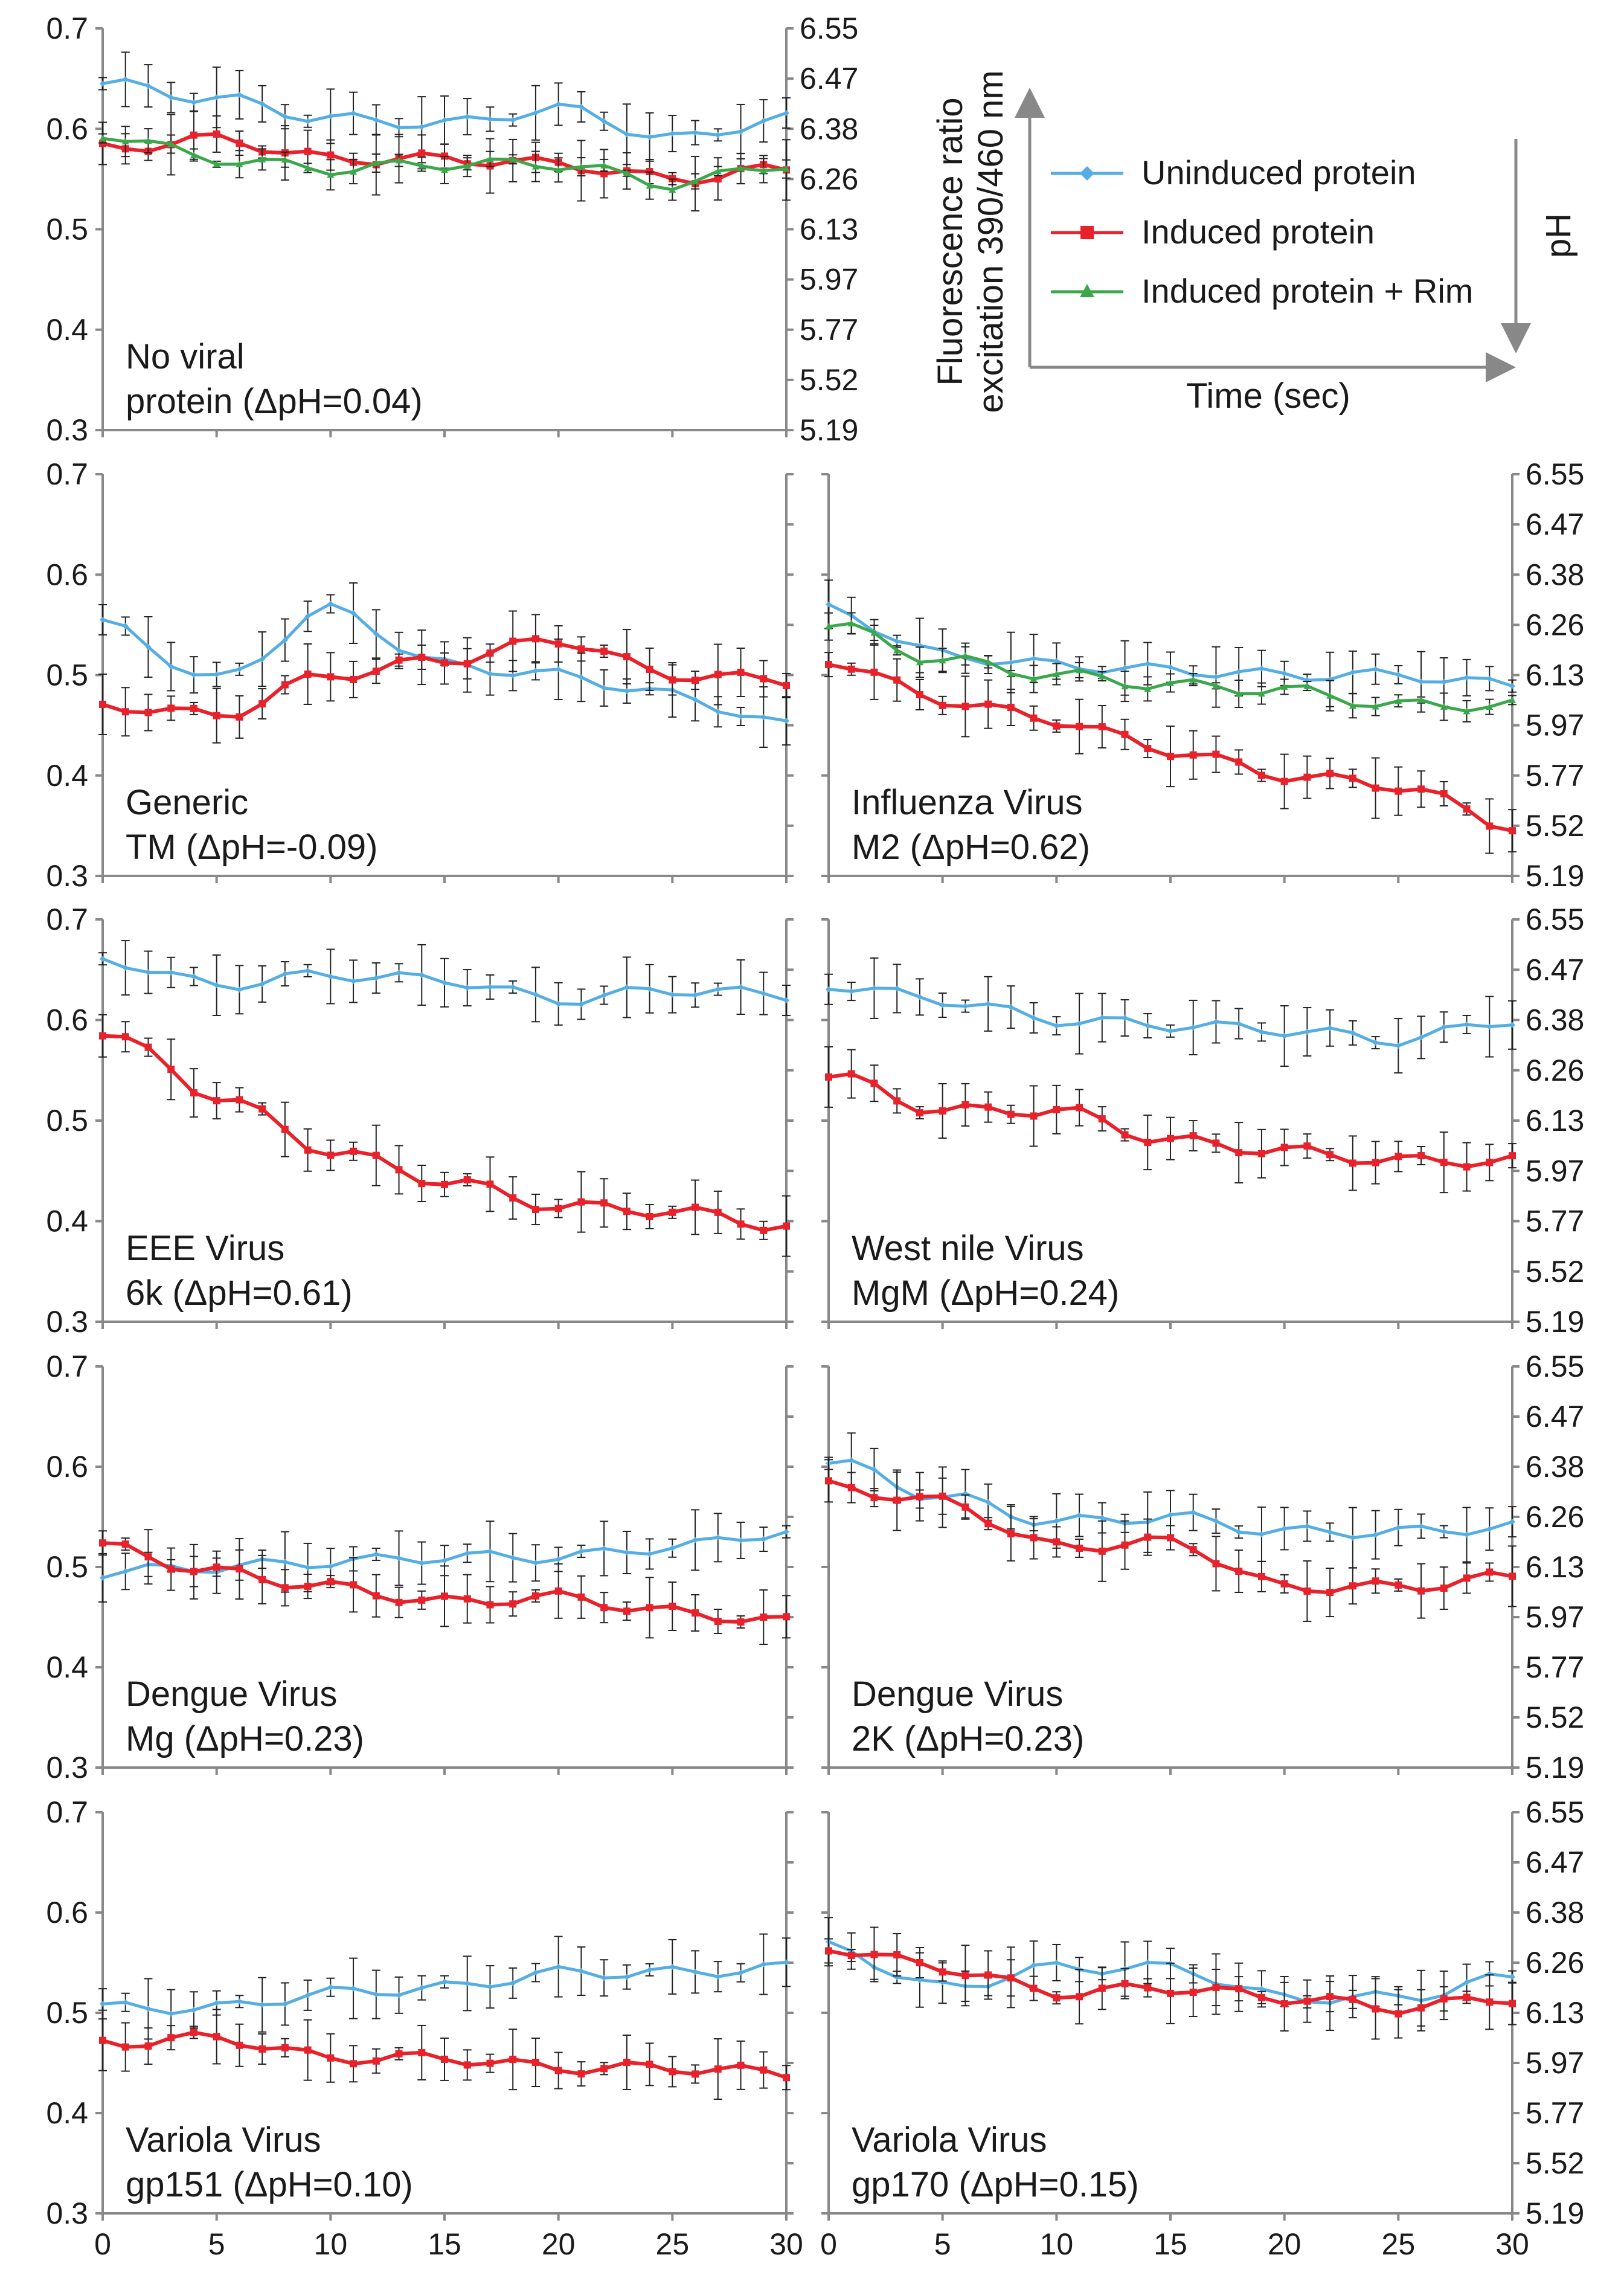  I want to click on right-tick-label: 6.47, so click(1555, 970).